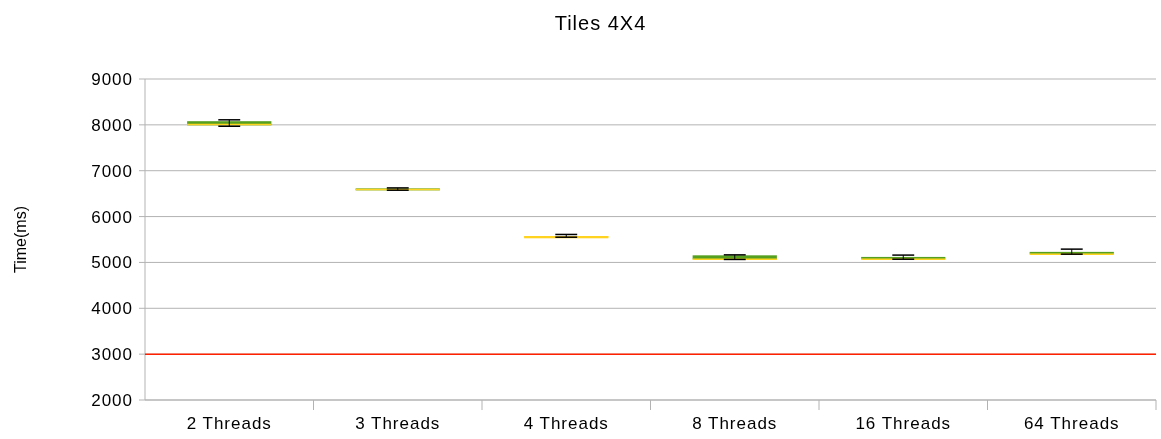 This screenshot has height=439, width=1161. I want to click on x-tick-label: 16 Threads, so click(903, 423).